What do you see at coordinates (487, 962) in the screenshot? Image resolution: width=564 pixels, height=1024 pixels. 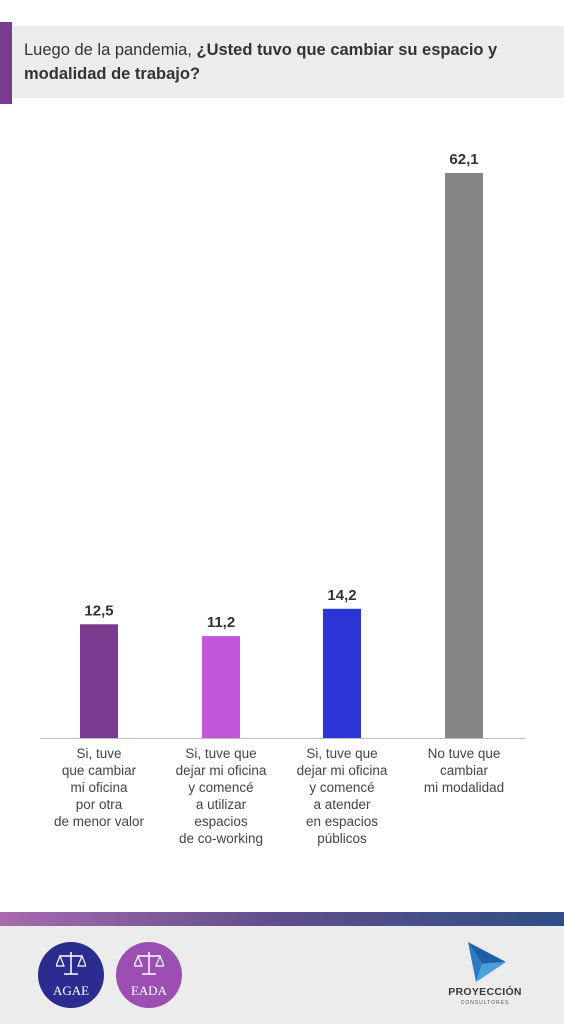 I see `proyeccion-logo-icon` at bounding box center [487, 962].